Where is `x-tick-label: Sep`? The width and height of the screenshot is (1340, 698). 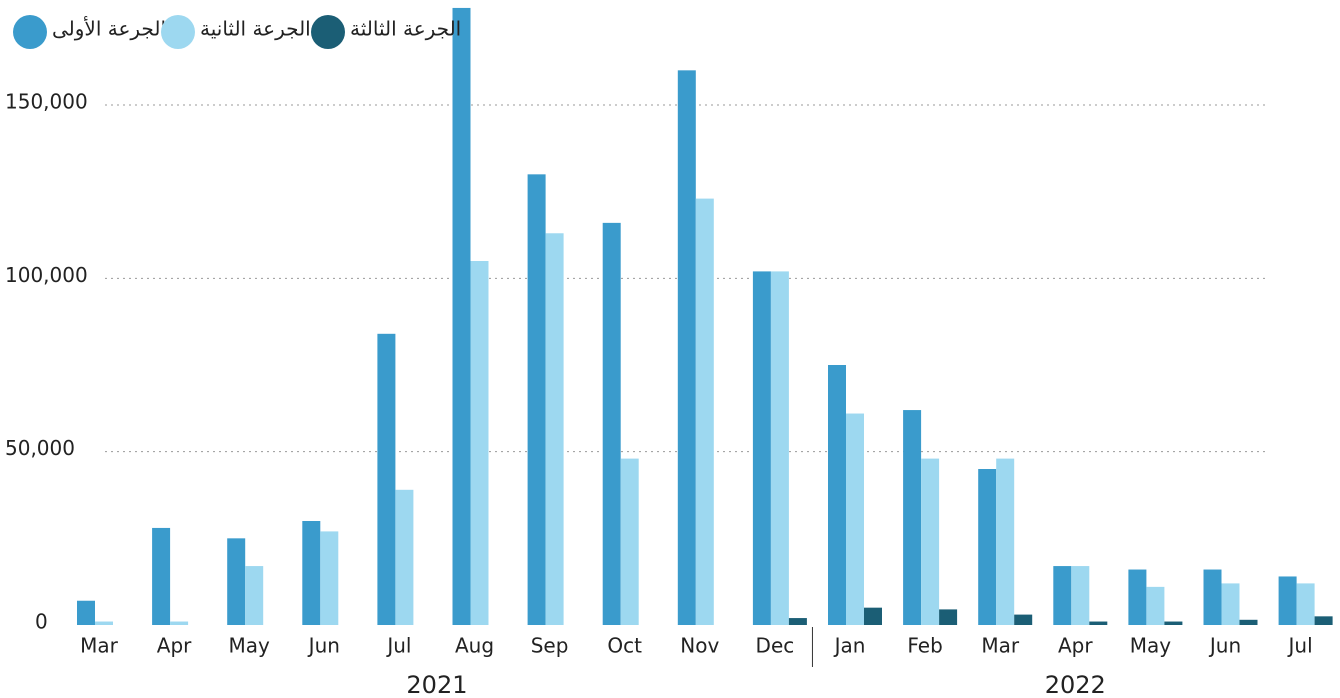 x-tick-label: Sep is located at coordinates (550, 646).